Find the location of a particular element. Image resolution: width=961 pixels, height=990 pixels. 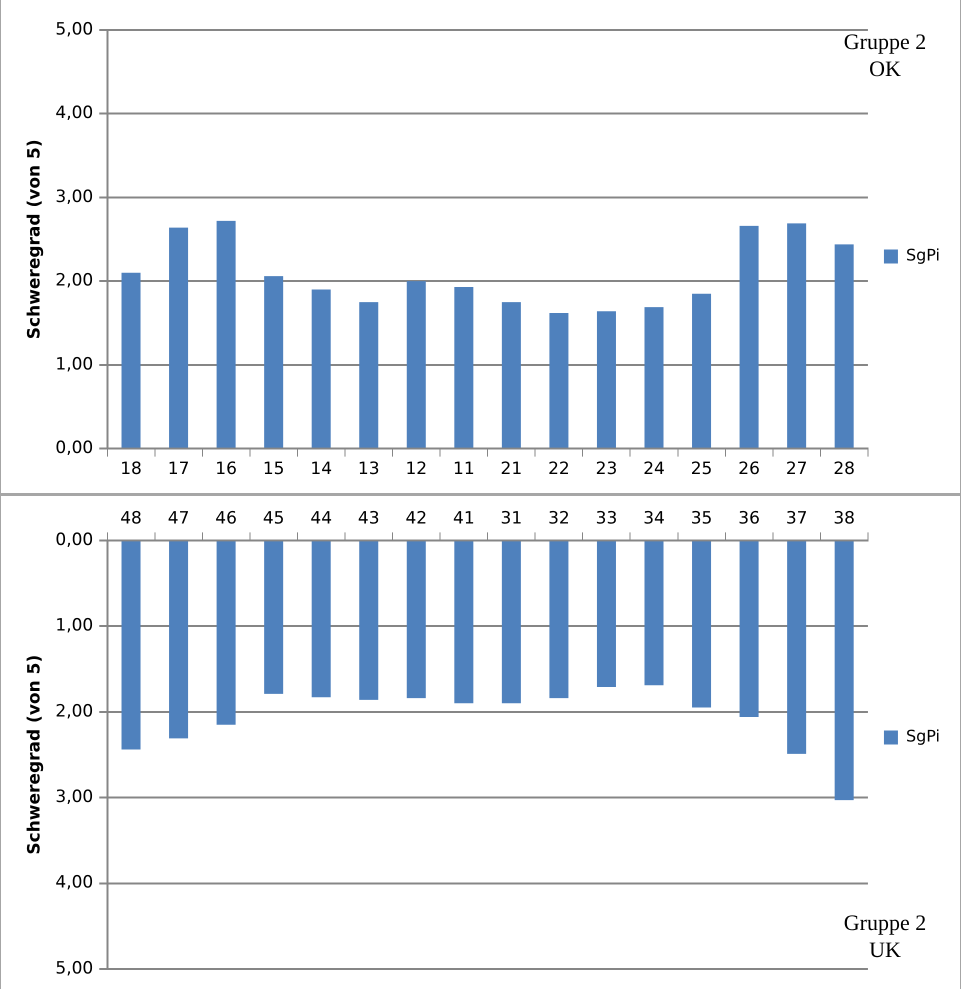

x-tick-label: 23 is located at coordinates (607, 469).